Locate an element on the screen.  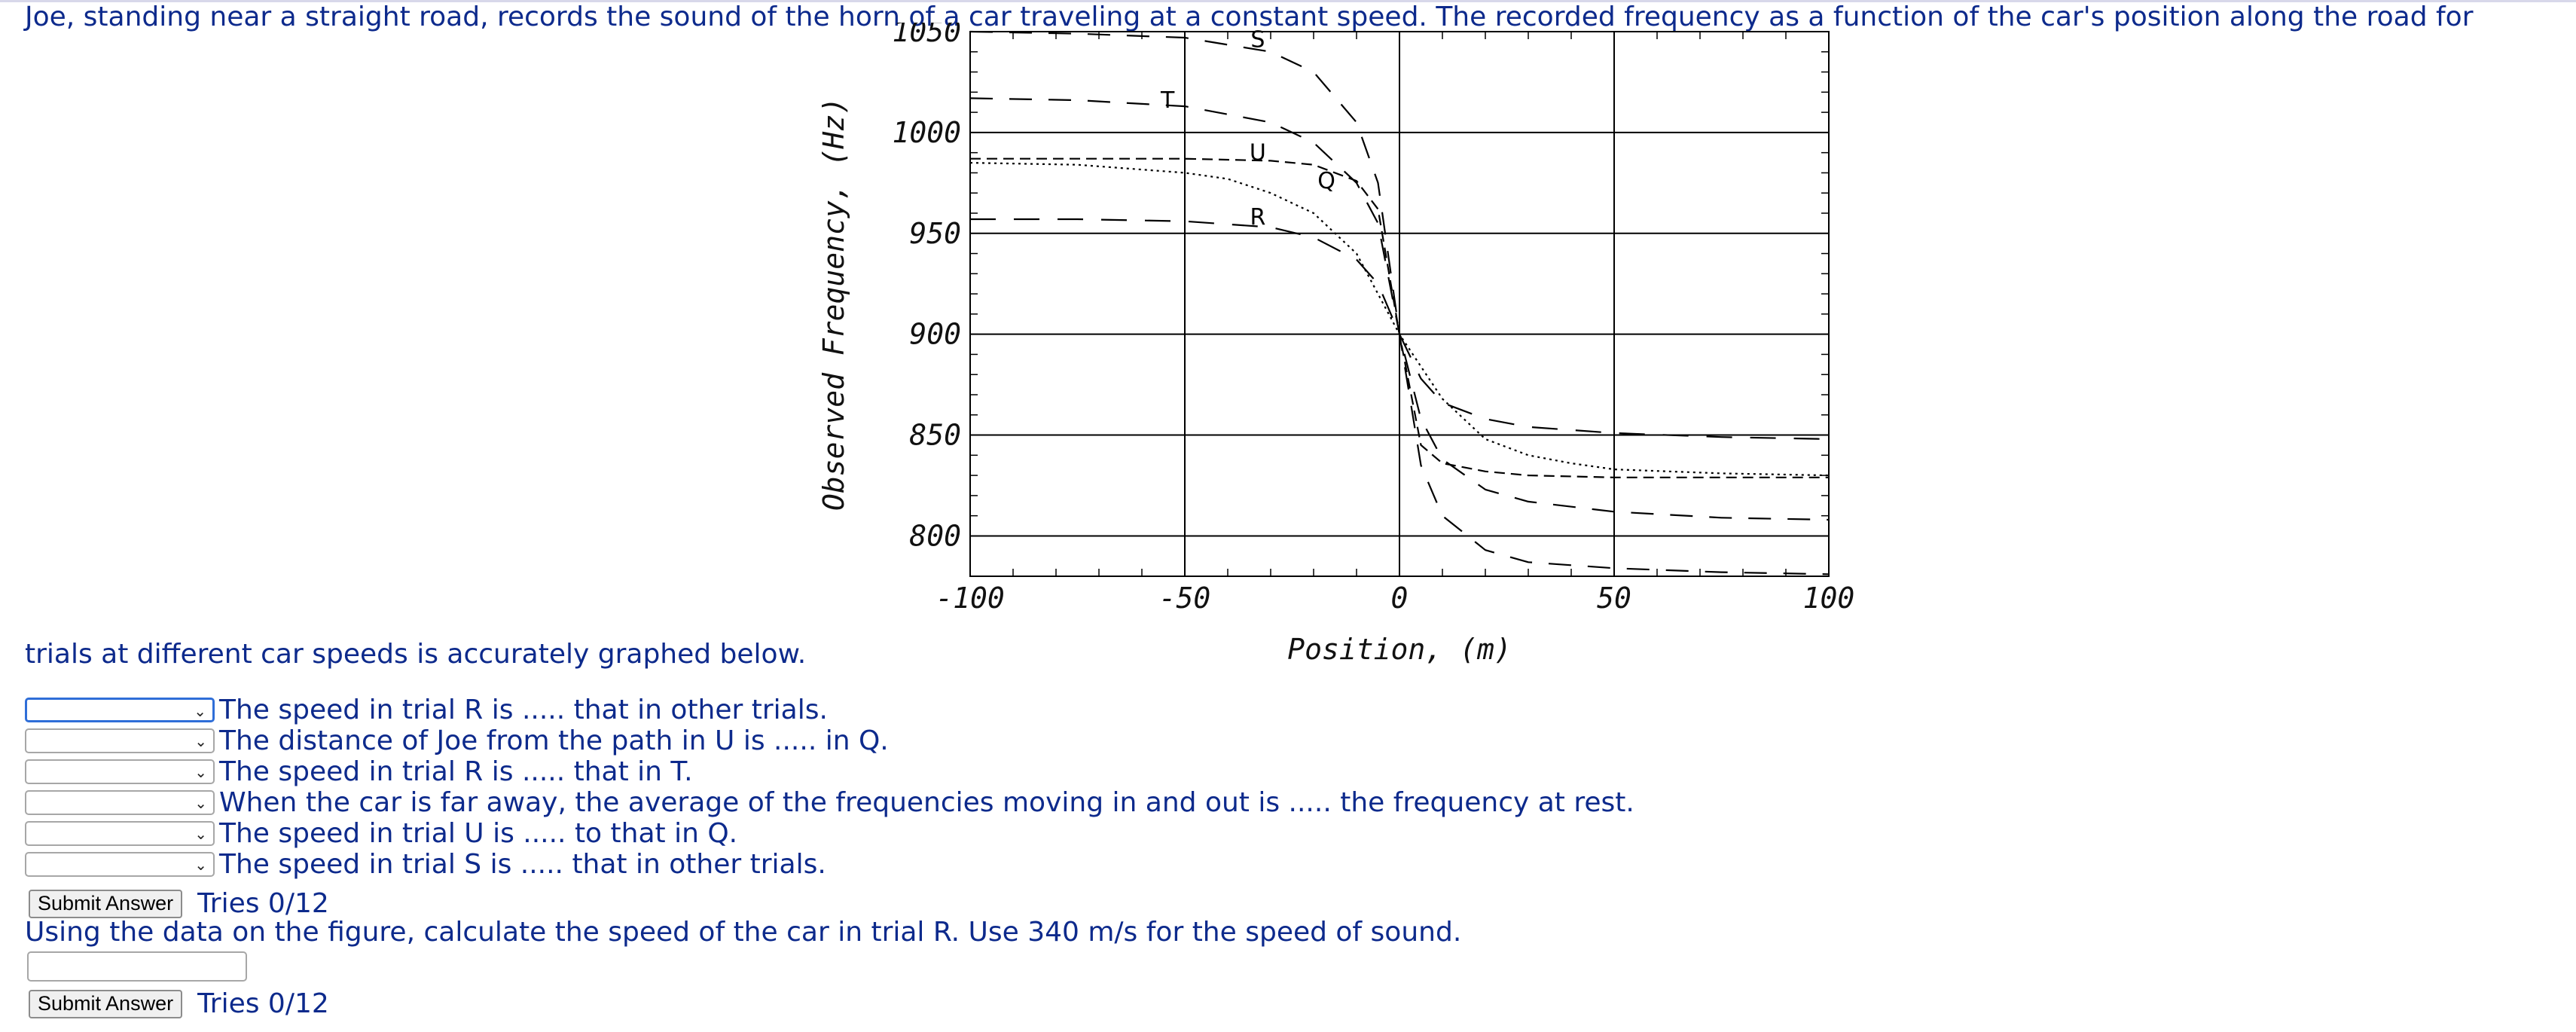
y-axis-label: Observed Frequency, (Hz) is located at coordinates (834, 304).